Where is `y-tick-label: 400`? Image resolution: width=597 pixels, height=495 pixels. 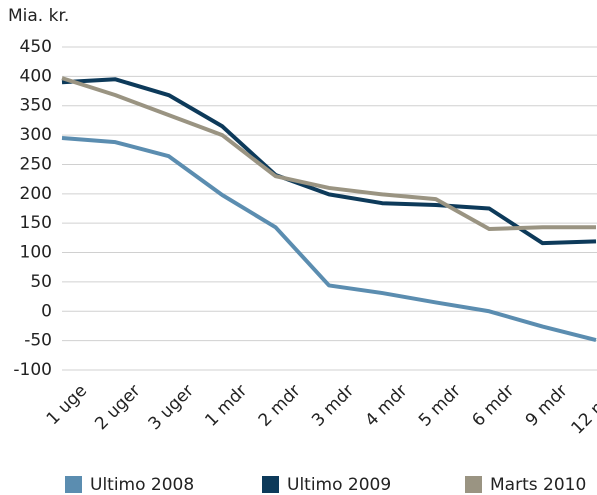 y-tick-label: 400 is located at coordinates (36, 76).